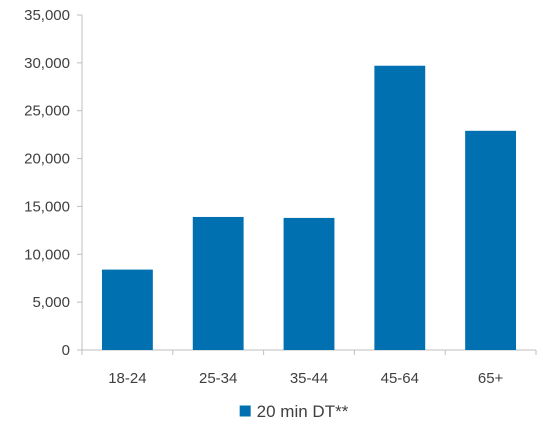  What do you see at coordinates (47, 15) in the screenshot?
I see `y-tick-label: 35,000` at bounding box center [47, 15].